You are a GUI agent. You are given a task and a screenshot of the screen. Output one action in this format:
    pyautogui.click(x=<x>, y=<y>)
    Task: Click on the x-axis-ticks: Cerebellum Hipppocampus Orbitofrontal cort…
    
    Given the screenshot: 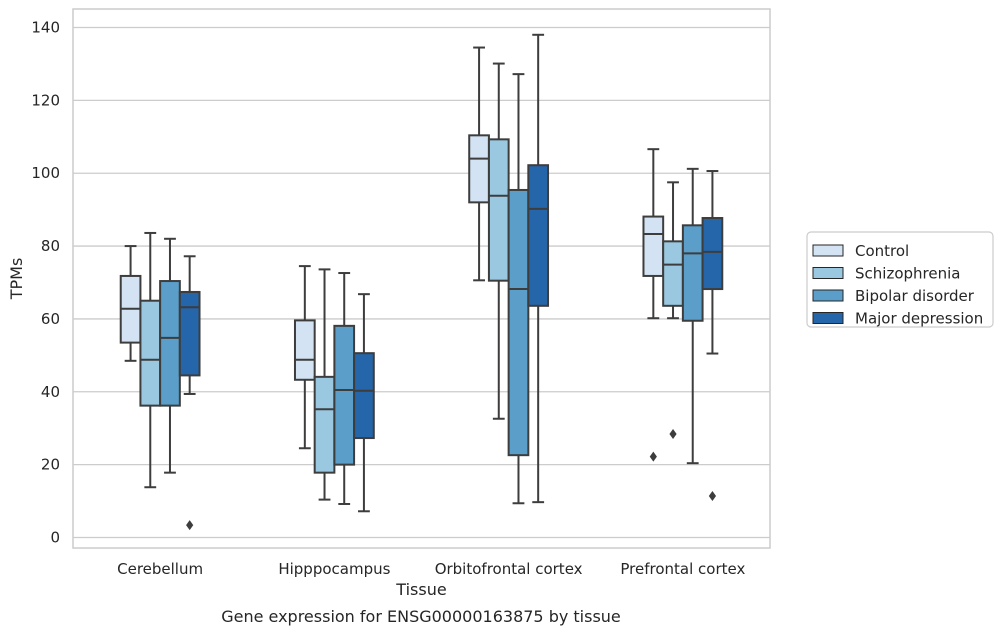 What is the action you would take?
    pyautogui.click(x=431, y=569)
    